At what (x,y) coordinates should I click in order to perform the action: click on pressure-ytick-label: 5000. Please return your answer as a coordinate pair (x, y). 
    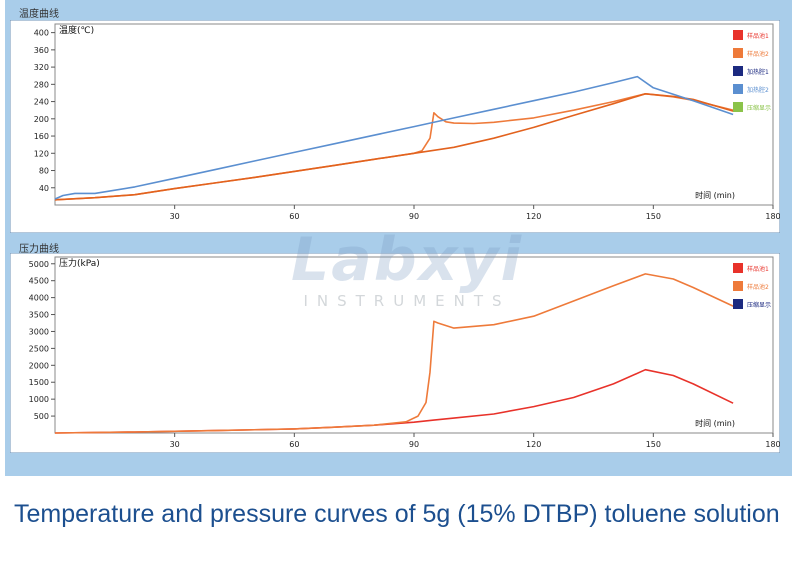
    Looking at the image, I should click on (39, 264).